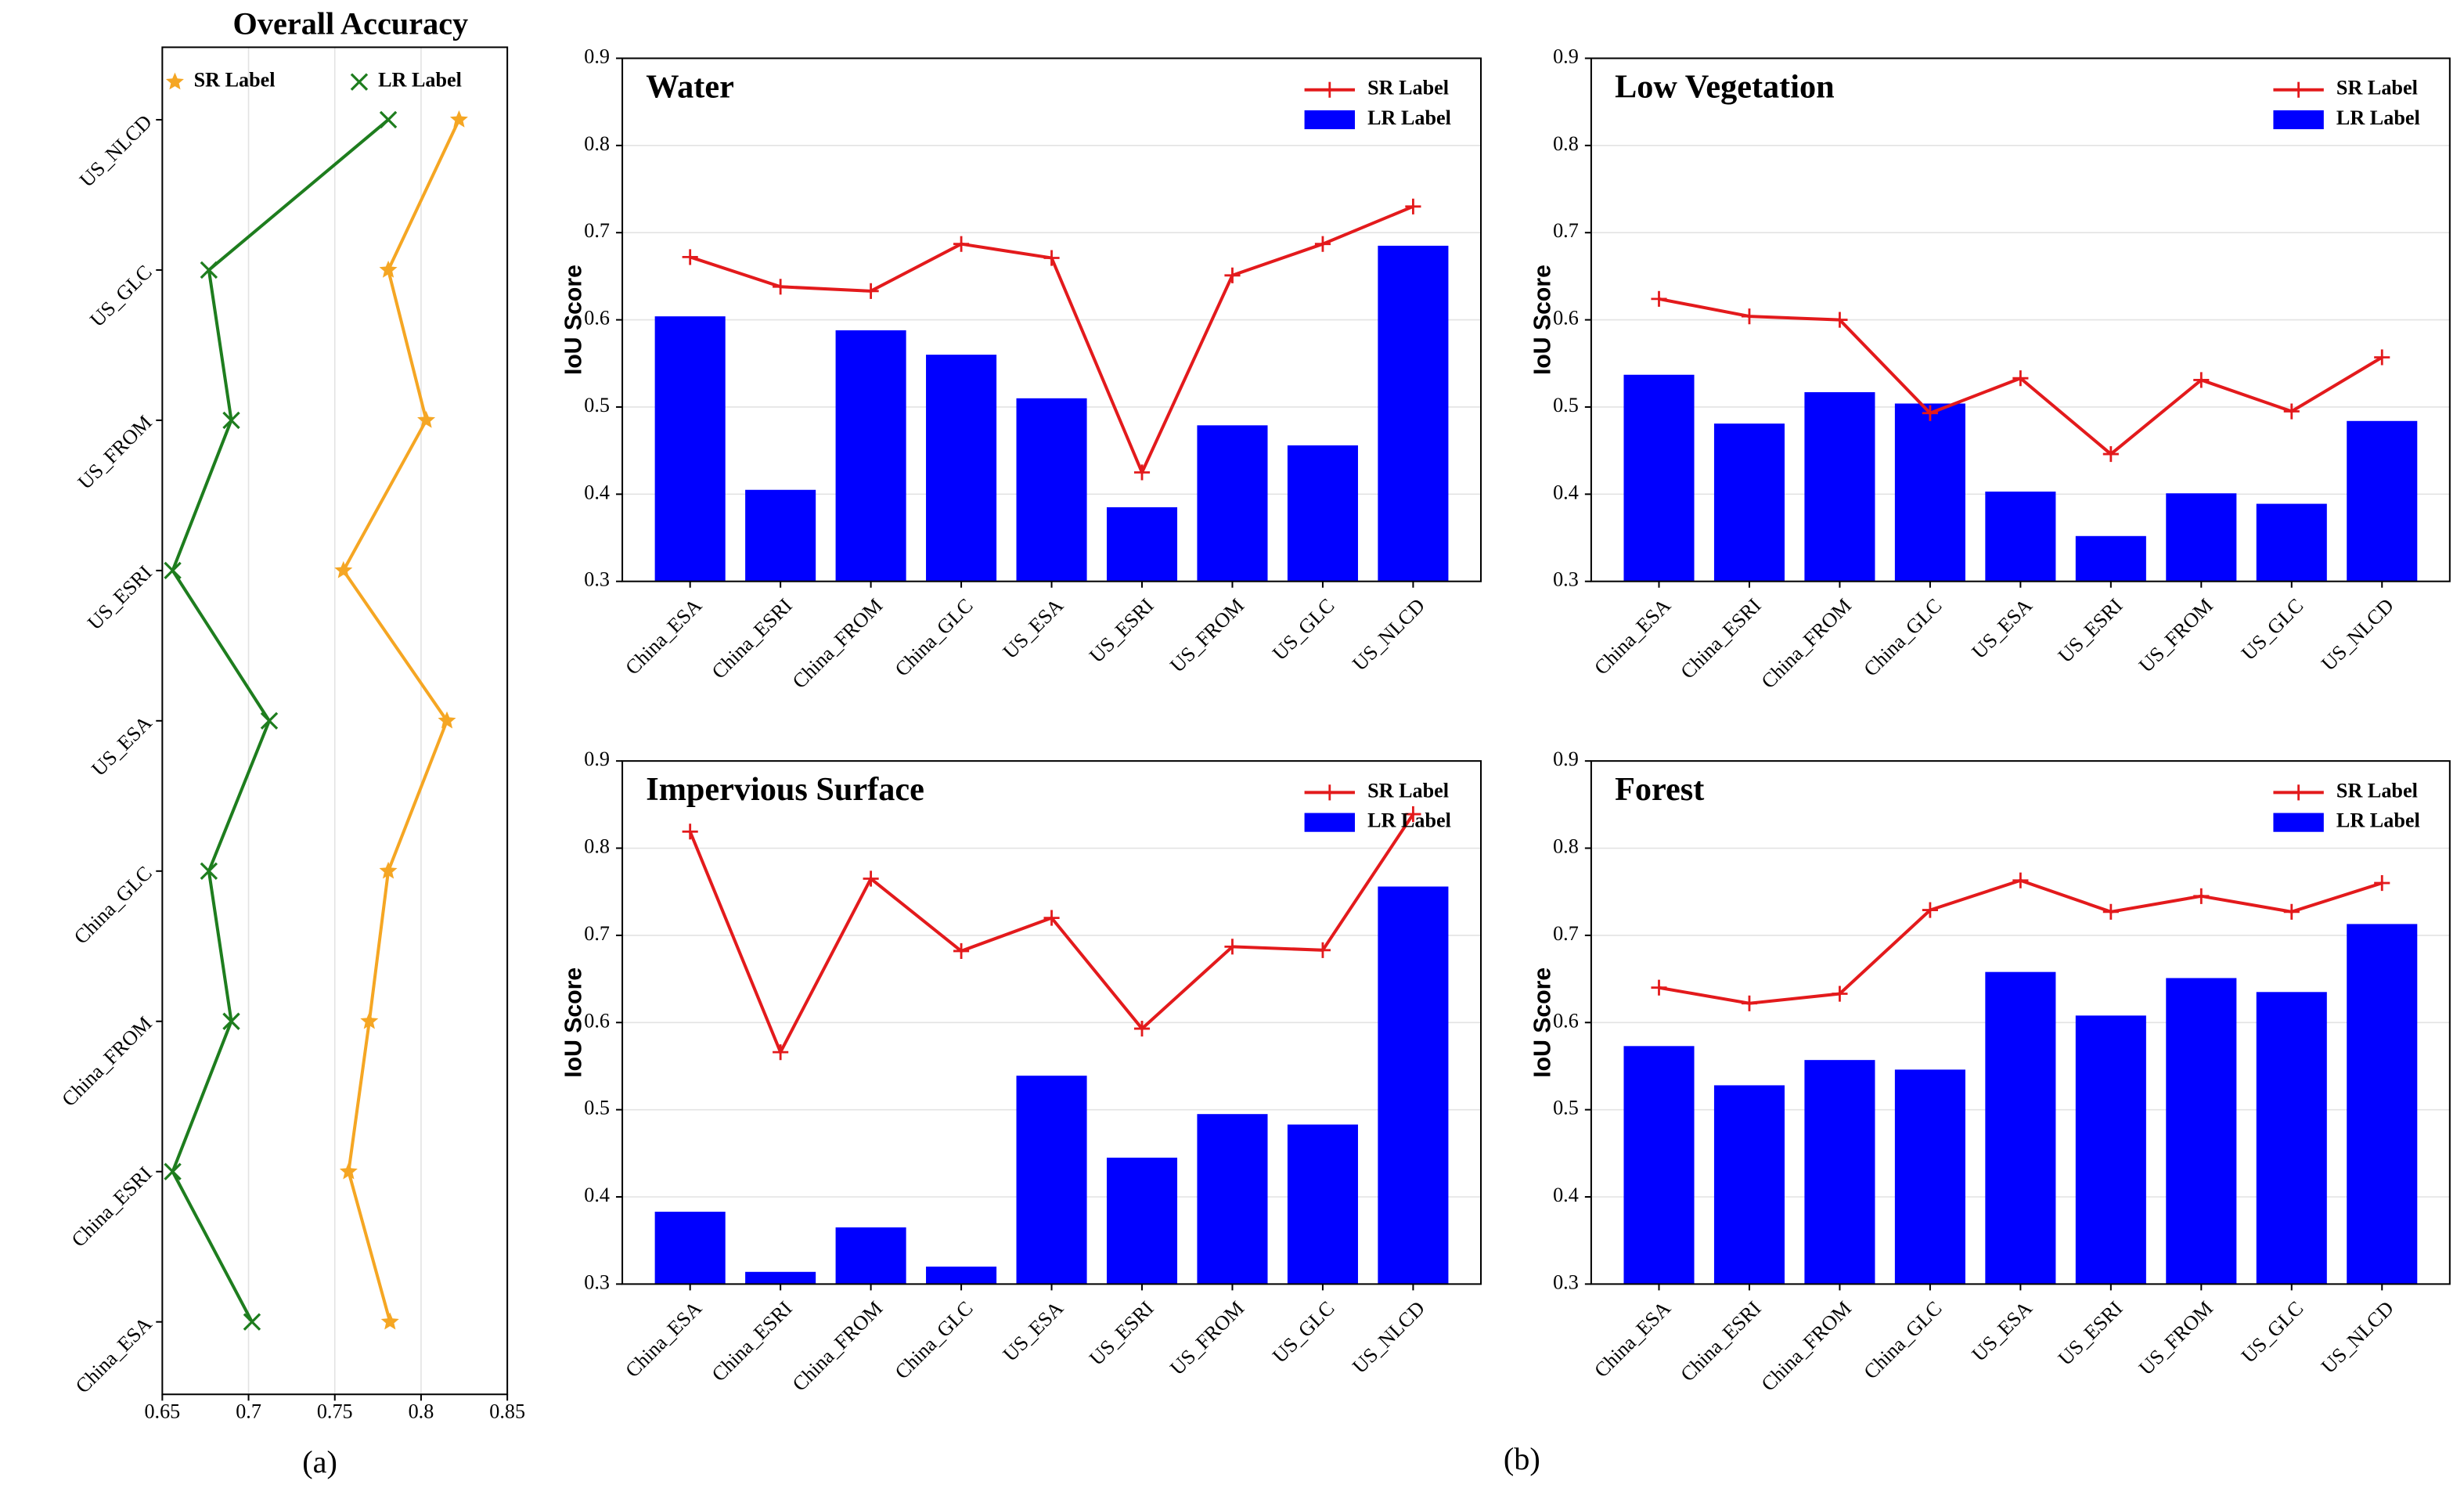 This screenshot has height=1510, width=2464. Describe the element at coordinates (597, 934) in the screenshot. I see `y-tick-label: 0.7` at that location.